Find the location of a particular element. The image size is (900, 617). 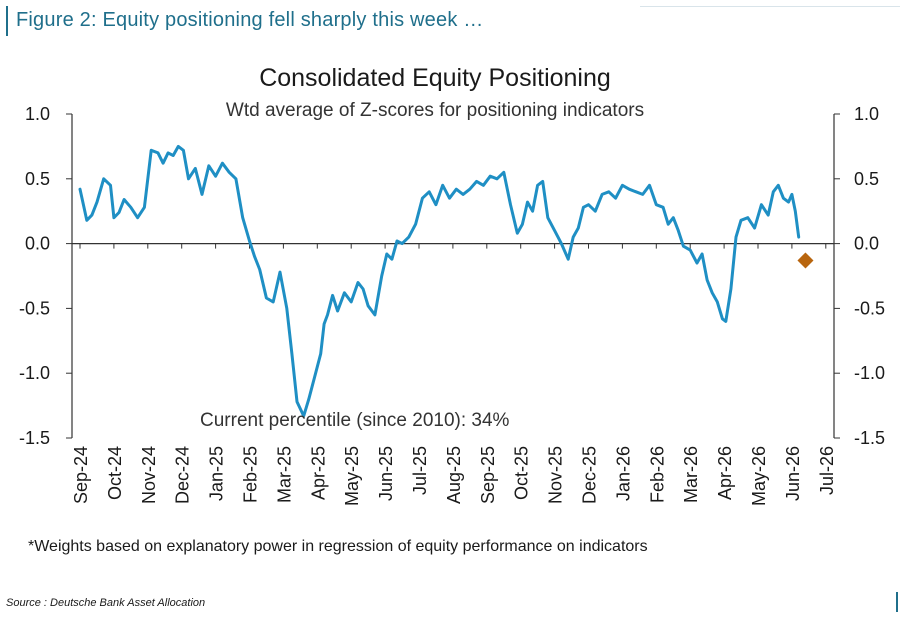

x-tick-label: May-26 is located at coordinates (759, 476).